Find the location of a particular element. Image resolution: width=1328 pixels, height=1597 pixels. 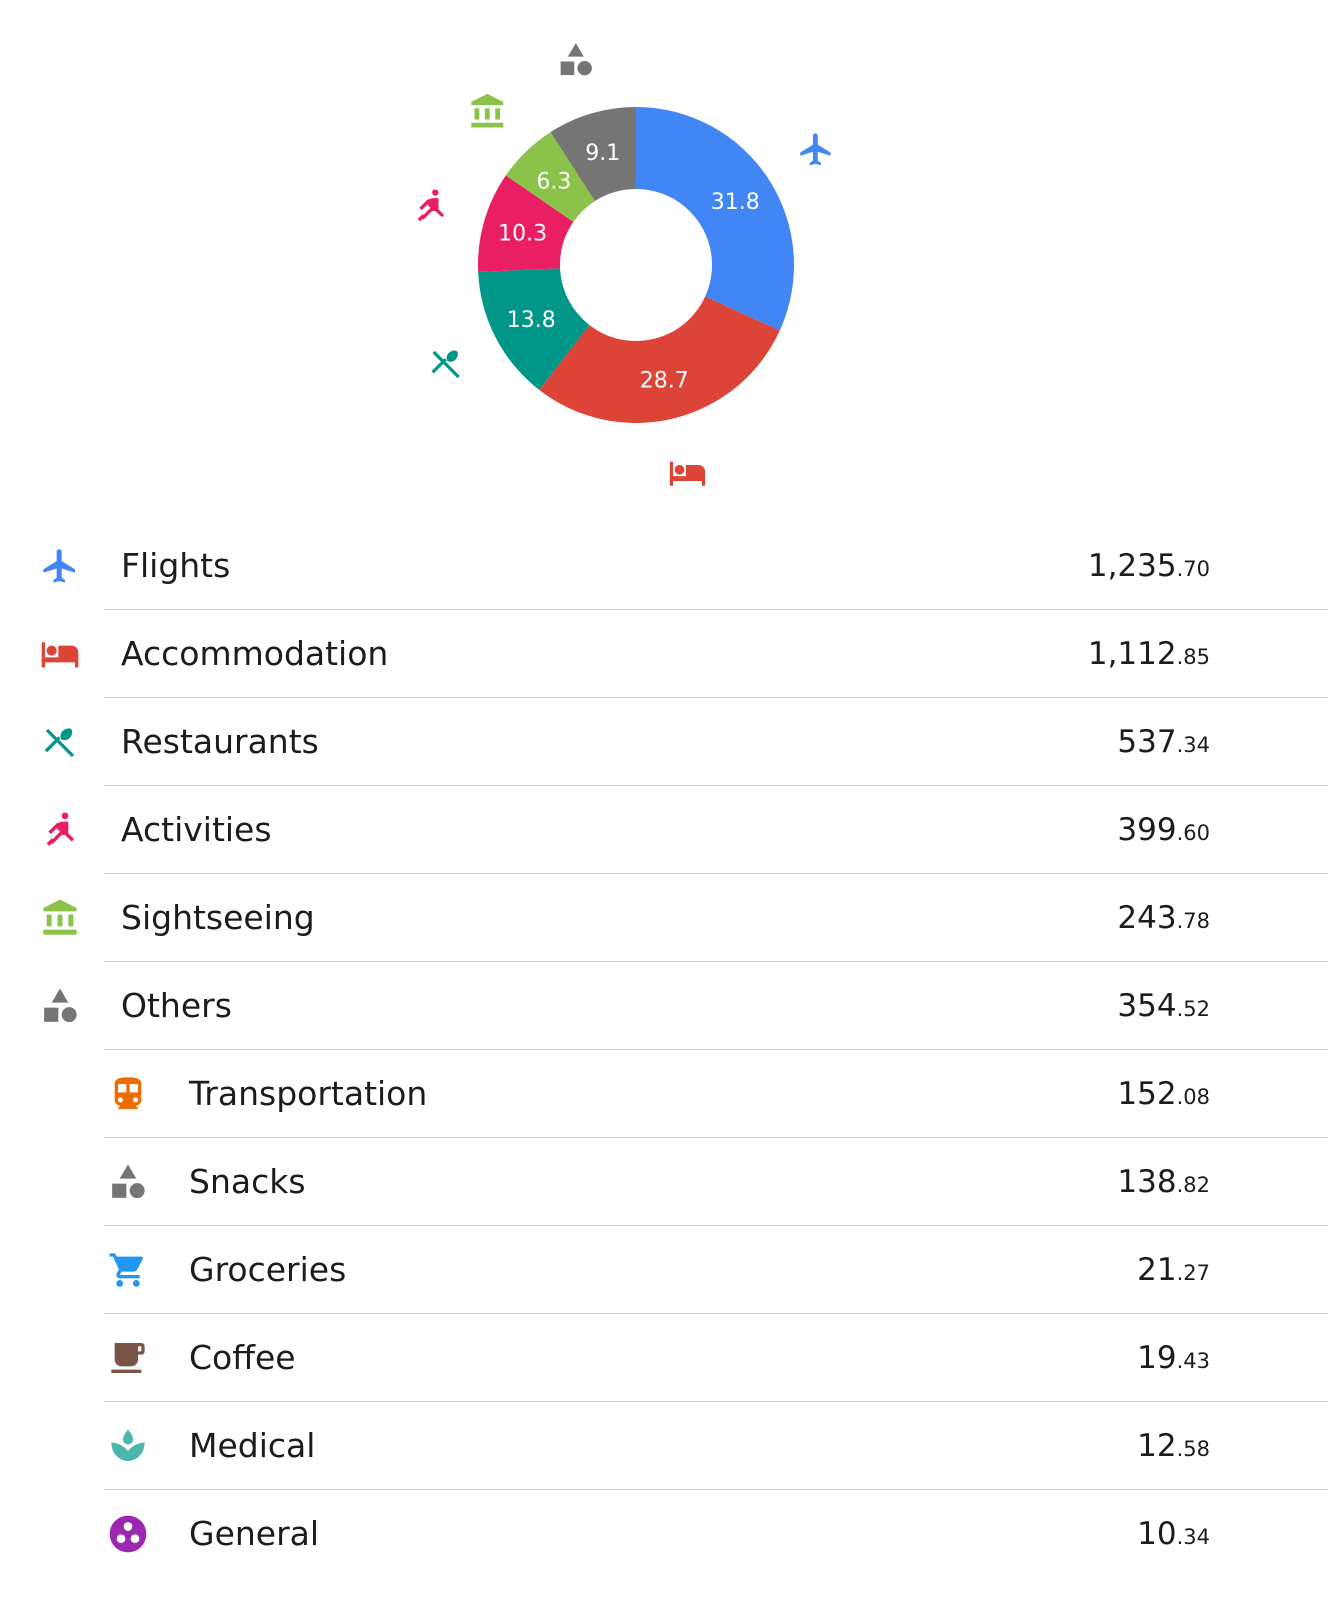

category-amount: 10.34 is located at coordinates (1173, 1535).